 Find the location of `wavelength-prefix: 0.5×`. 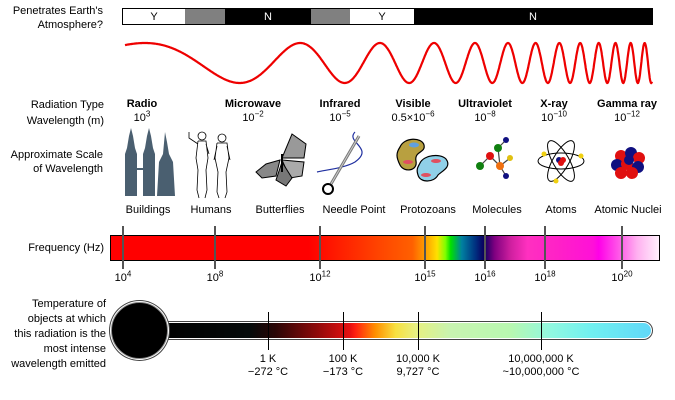

wavelength-prefix: 0.5× is located at coordinates (402, 118).